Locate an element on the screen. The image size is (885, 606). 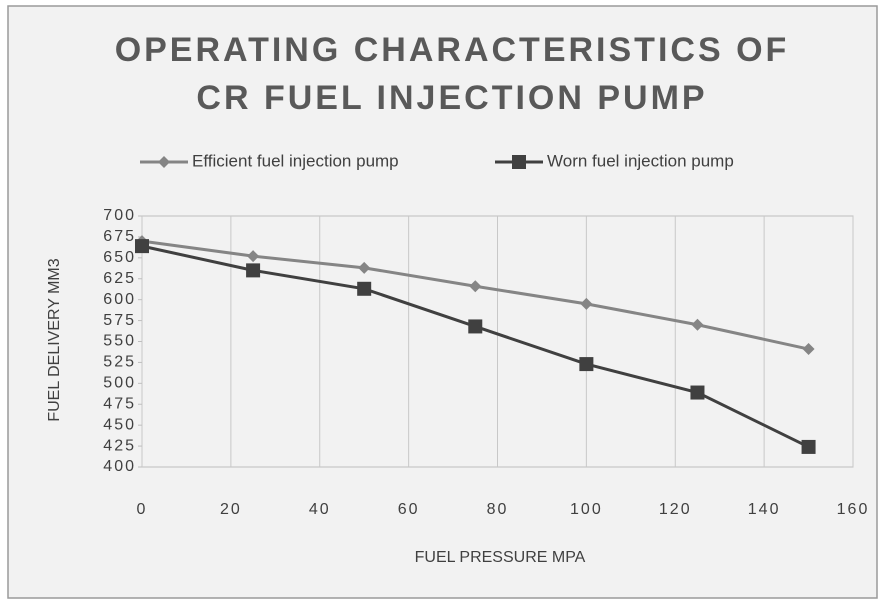
chart-title: OPERATING CHARACTERISTICS OF is located at coordinates (452, 50).